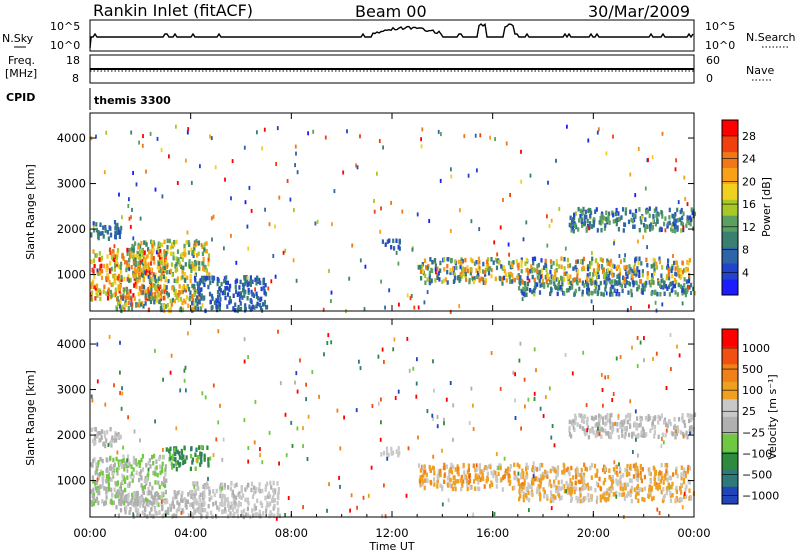 The width and height of the screenshot is (800, 554). What do you see at coordinates (720, 45) in the screenshot?
I see `nsky-exp-lo-right: 10^0` at bounding box center [720, 45].